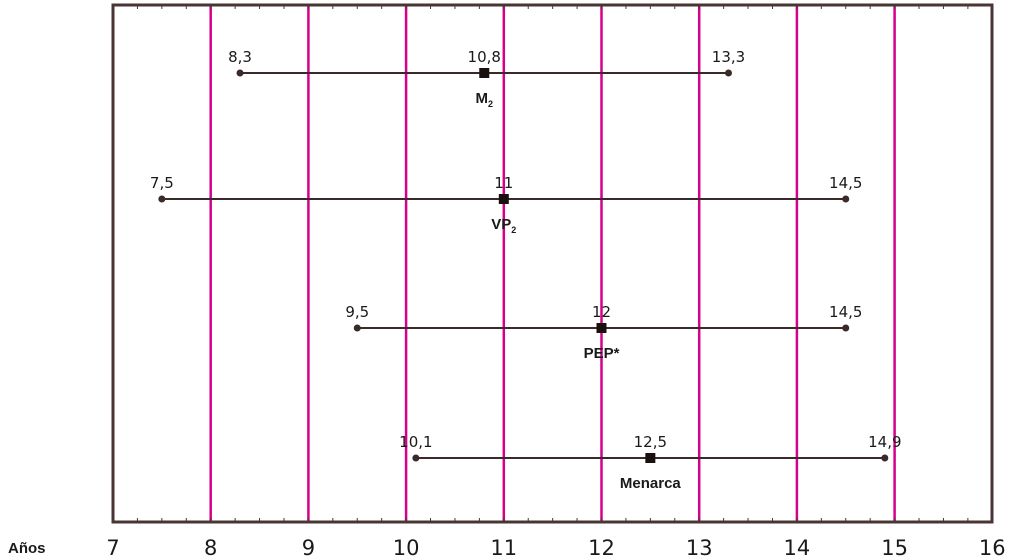 Image resolution: width=1017 pixels, height=560 pixels. I want to click on range-series-label: Menarca, so click(651, 483).